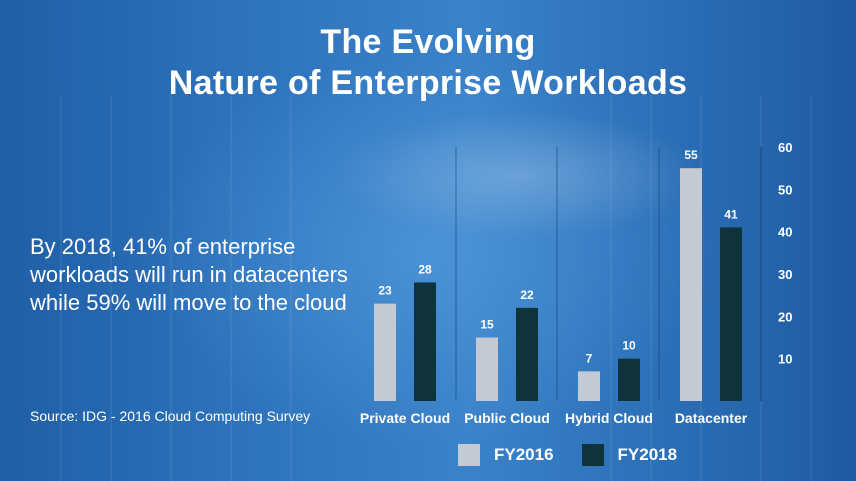 This screenshot has width=856, height=481. Describe the element at coordinates (731, 314) in the screenshot. I see `bar-fy2018-datacenter` at that location.